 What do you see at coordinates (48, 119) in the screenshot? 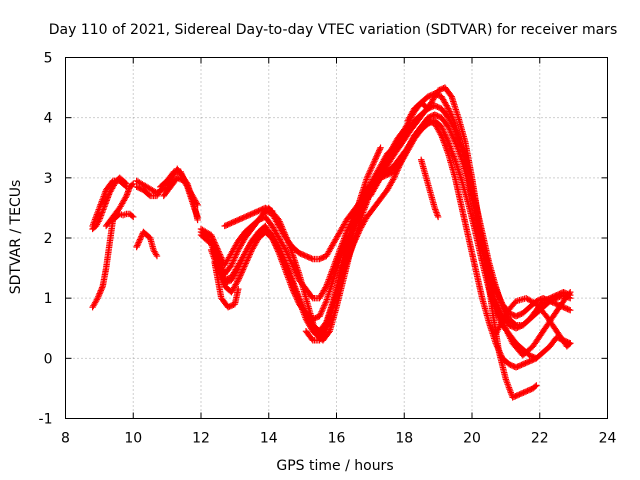
I see `y-tick-label: 4` at bounding box center [48, 119].